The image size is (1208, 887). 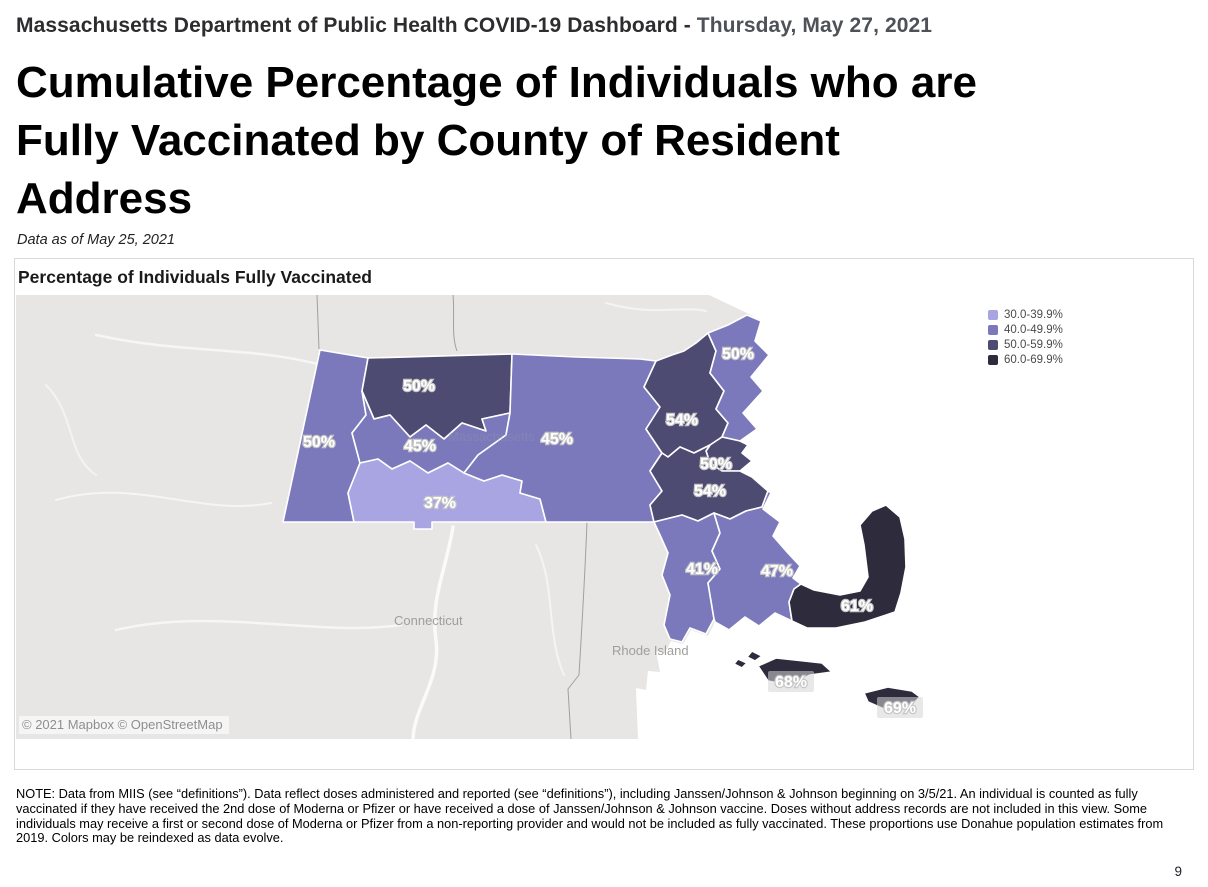 I want to click on county-label-dukes: 68%, so click(x=791, y=682).